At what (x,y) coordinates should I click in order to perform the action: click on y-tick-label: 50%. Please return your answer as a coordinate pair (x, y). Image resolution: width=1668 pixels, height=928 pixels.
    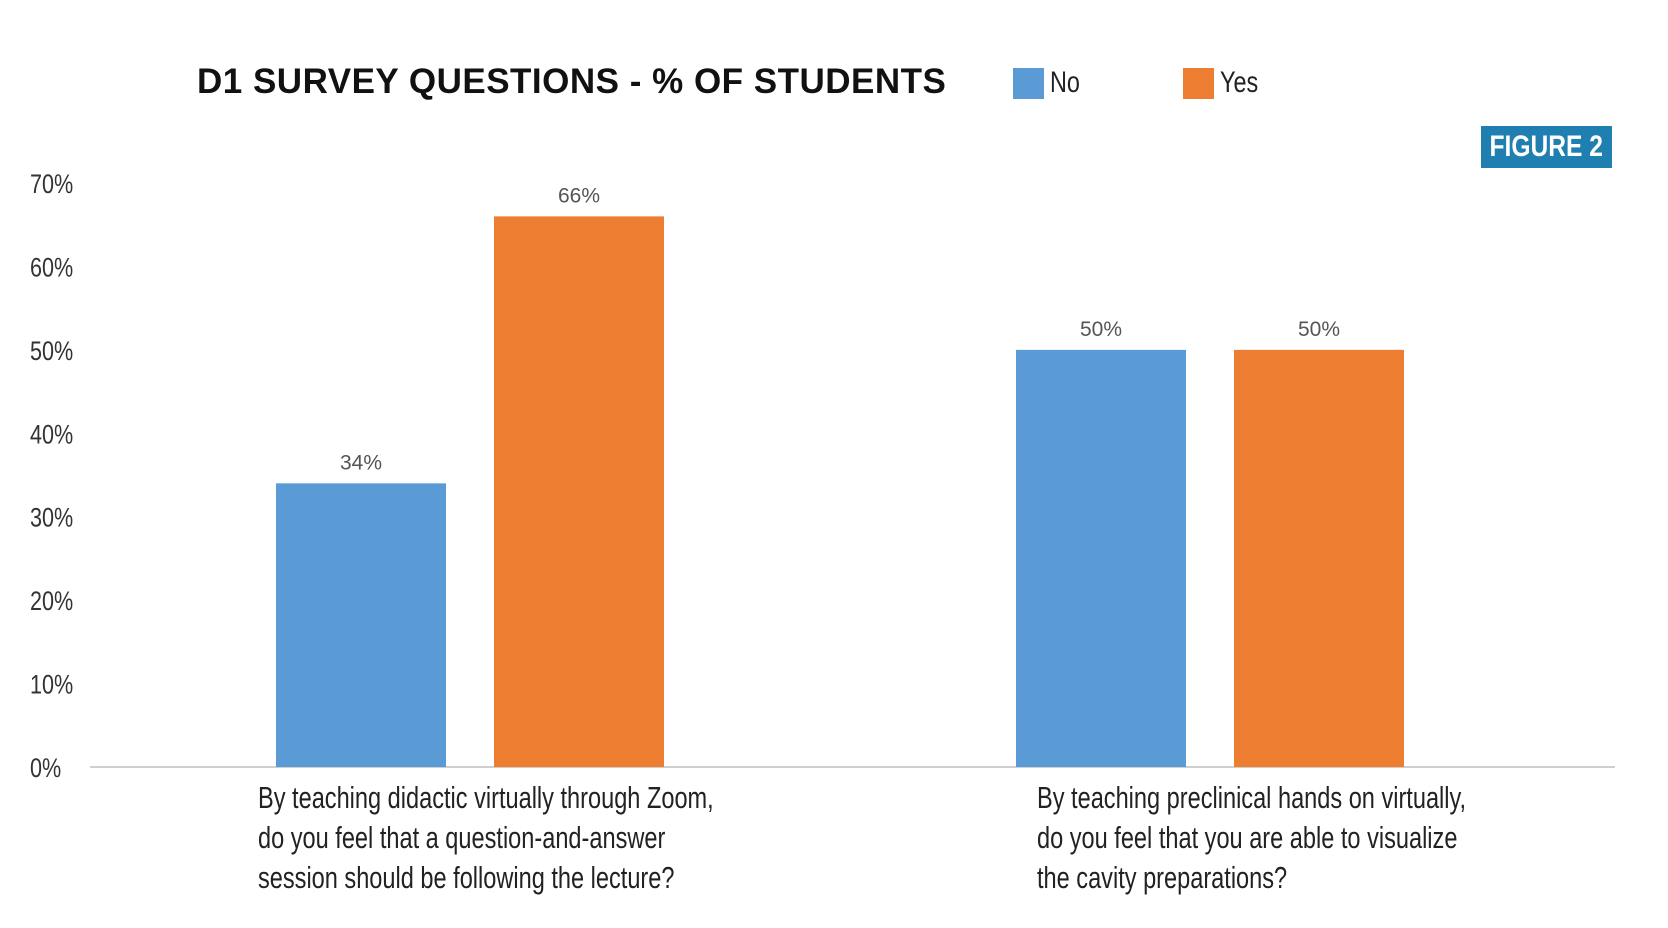
    Looking at the image, I should click on (51, 352).